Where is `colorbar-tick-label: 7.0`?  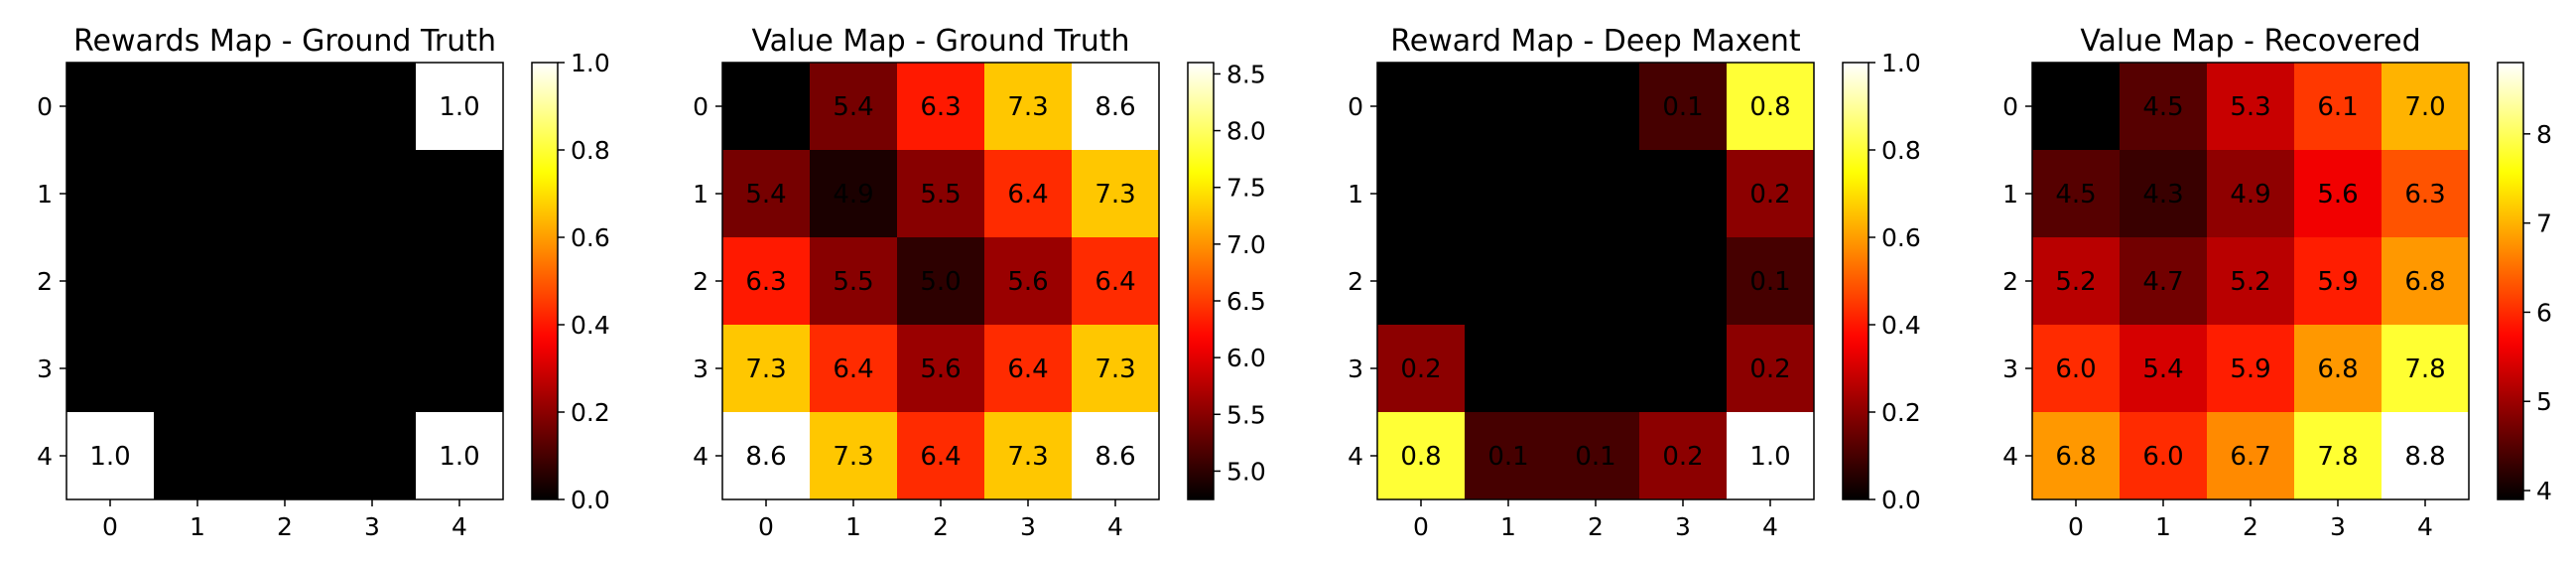
colorbar-tick-label: 7.0 is located at coordinates (1246, 244).